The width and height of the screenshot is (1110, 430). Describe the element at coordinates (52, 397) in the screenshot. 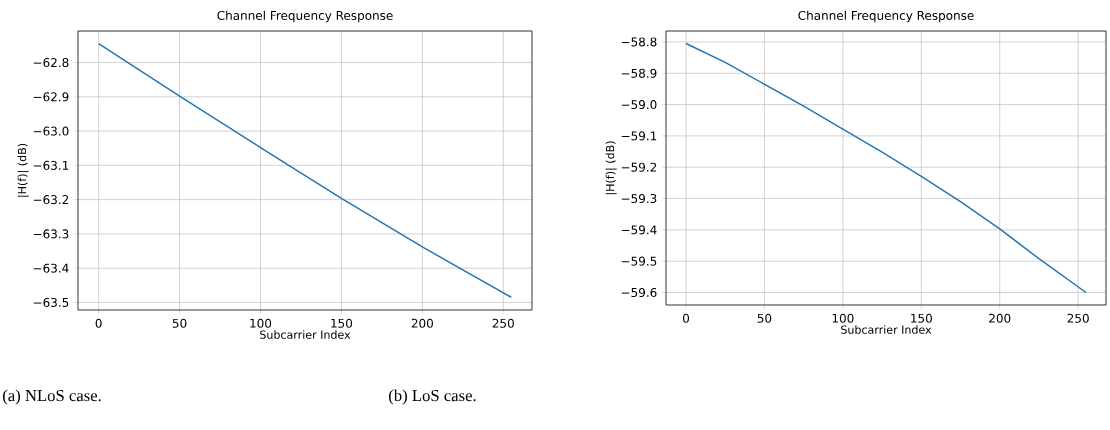

I see `text: (a) NLoS case.` at that location.